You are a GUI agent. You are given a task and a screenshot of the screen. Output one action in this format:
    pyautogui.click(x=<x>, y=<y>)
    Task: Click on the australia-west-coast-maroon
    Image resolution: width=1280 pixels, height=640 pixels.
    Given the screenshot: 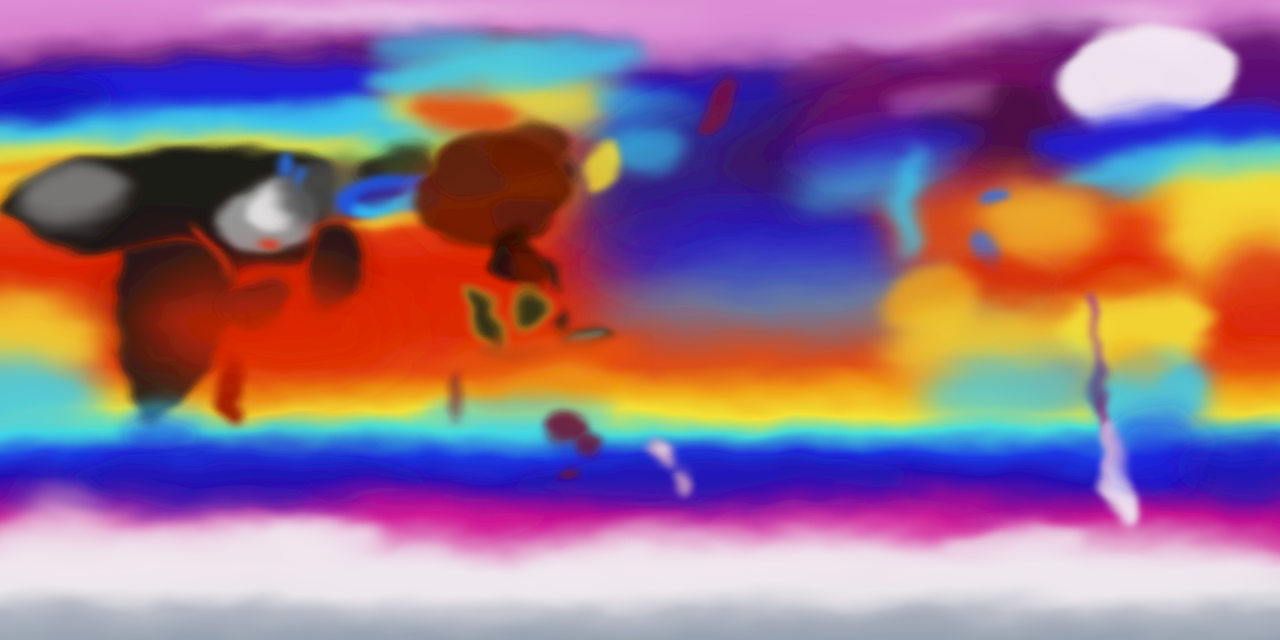 What is the action you would take?
    pyautogui.click(x=456, y=396)
    